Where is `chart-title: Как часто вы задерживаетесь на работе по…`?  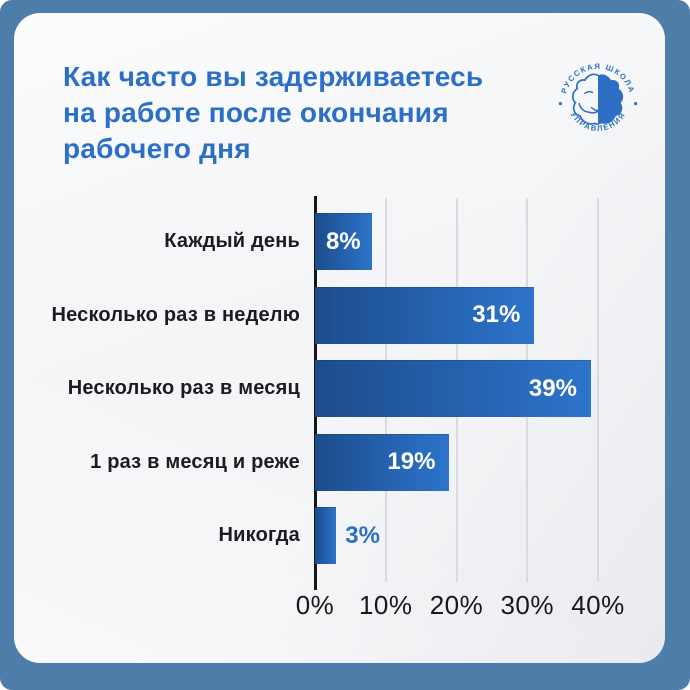 chart-title: Как часто вы задерживаетесь на работе по… is located at coordinates (273, 113).